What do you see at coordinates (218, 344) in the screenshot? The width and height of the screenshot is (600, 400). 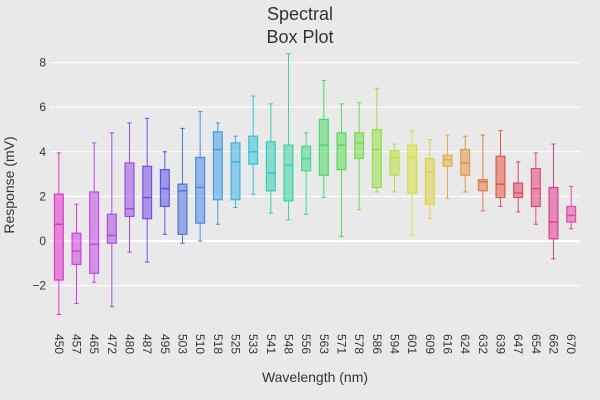 I see `x-tick-label: 518` at bounding box center [218, 344].